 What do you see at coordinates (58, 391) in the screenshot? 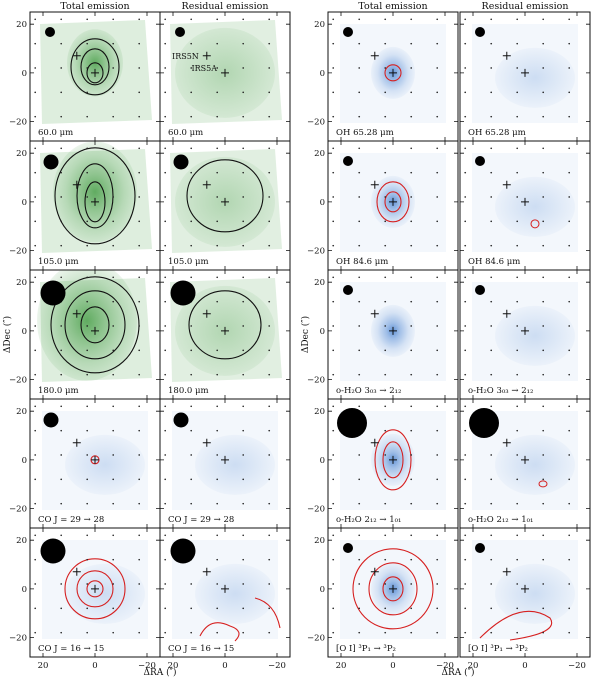
I see `panel-label: 180.0 μm` at bounding box center [58, 391].